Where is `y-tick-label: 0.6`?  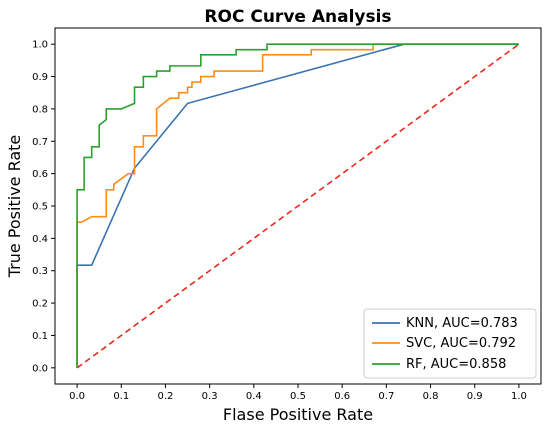
y-tick-label: 0.6 is located at coordinates (40, 174).